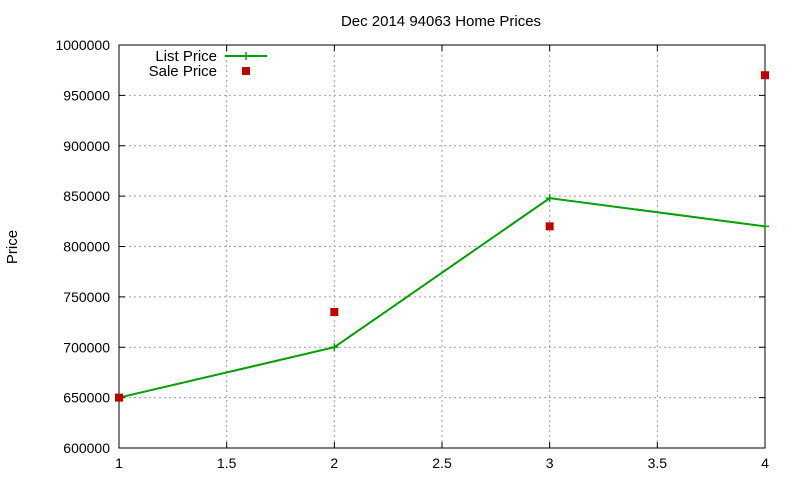 The width and height of the screenshot is (800, 480). What do you see at coordinates (119, 463) in the screenshot?
I see `x-tick-label: 1` at bounding box center [119, 463].